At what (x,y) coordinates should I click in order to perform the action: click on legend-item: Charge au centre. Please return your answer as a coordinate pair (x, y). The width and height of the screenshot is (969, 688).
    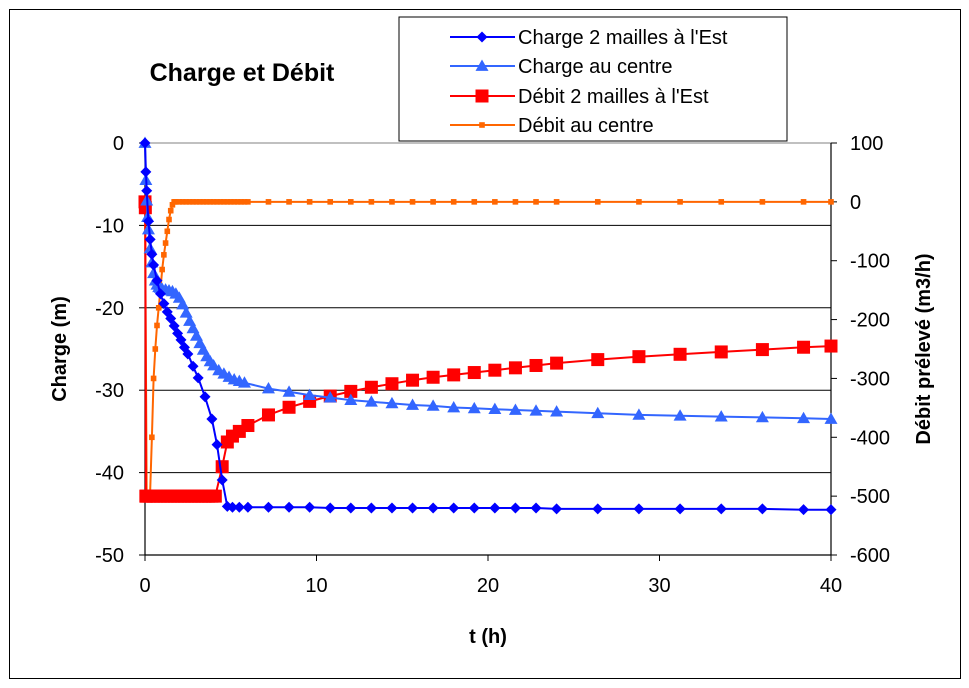
    Looking at the image, I should click on (561, 67).